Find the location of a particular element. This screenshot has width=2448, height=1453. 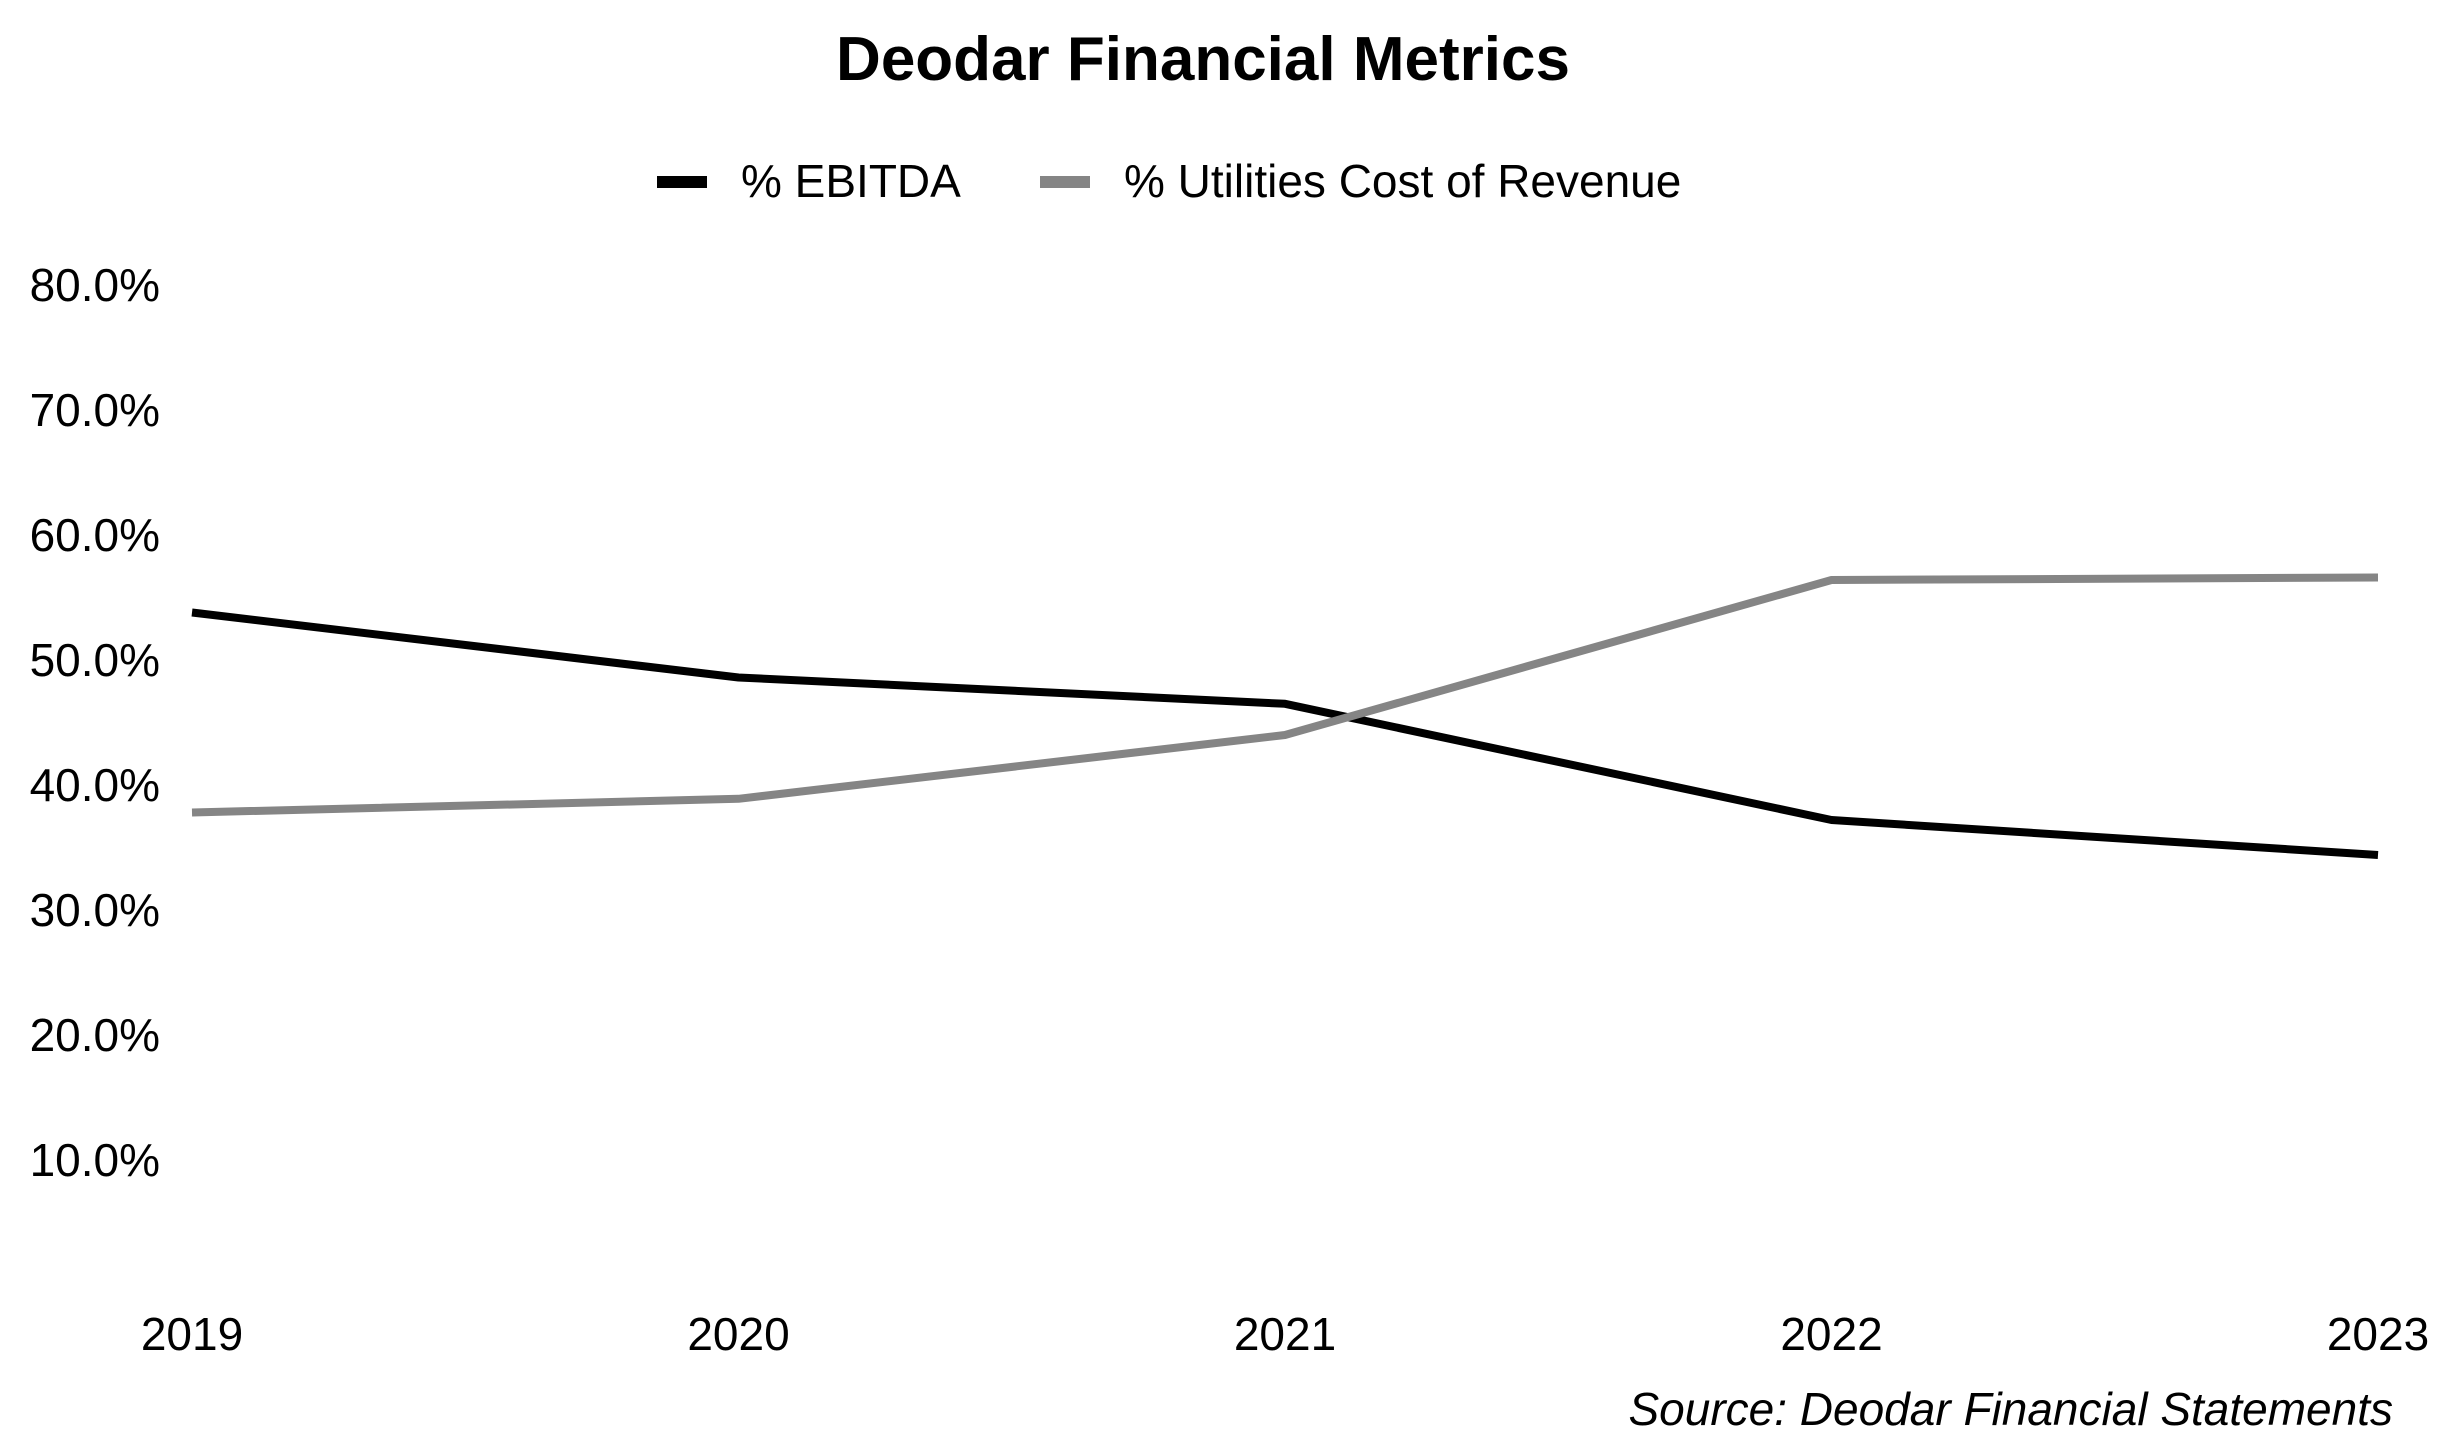

y-tick-label: 20.0% is located at coordinates (95, 1035).